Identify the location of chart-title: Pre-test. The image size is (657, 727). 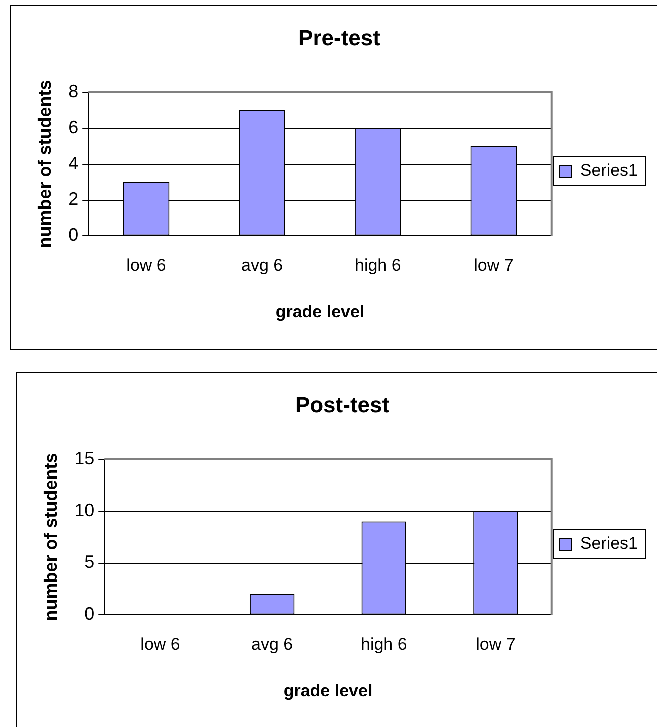
(340, 37).